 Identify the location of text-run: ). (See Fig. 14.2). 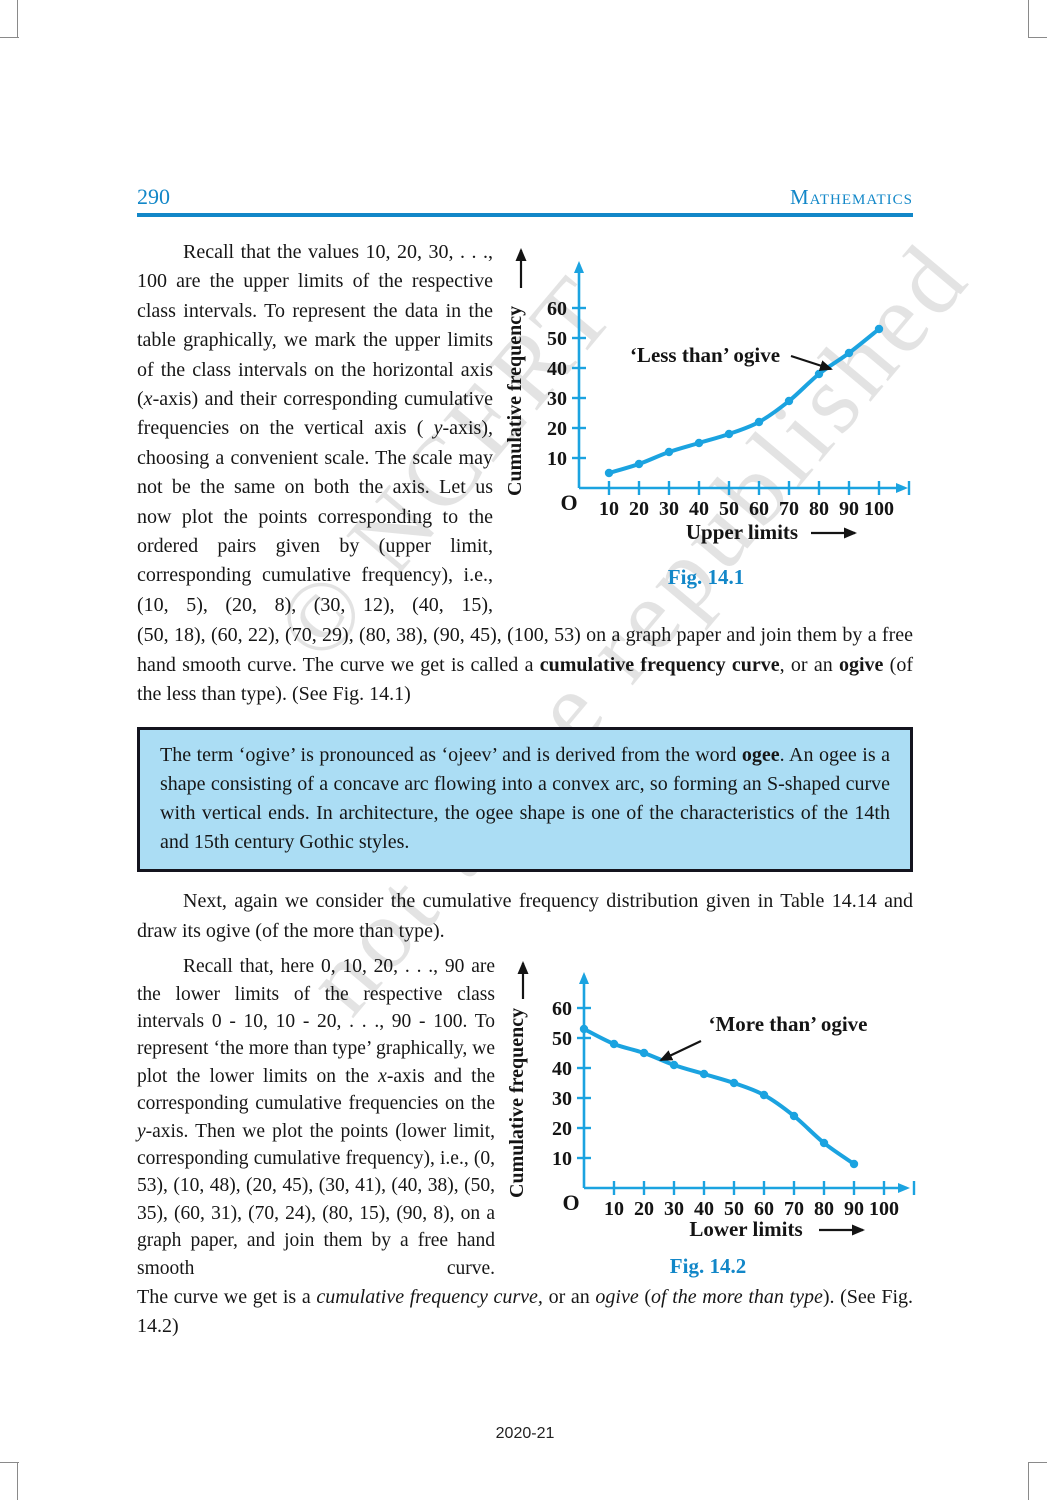
(525, 1312).